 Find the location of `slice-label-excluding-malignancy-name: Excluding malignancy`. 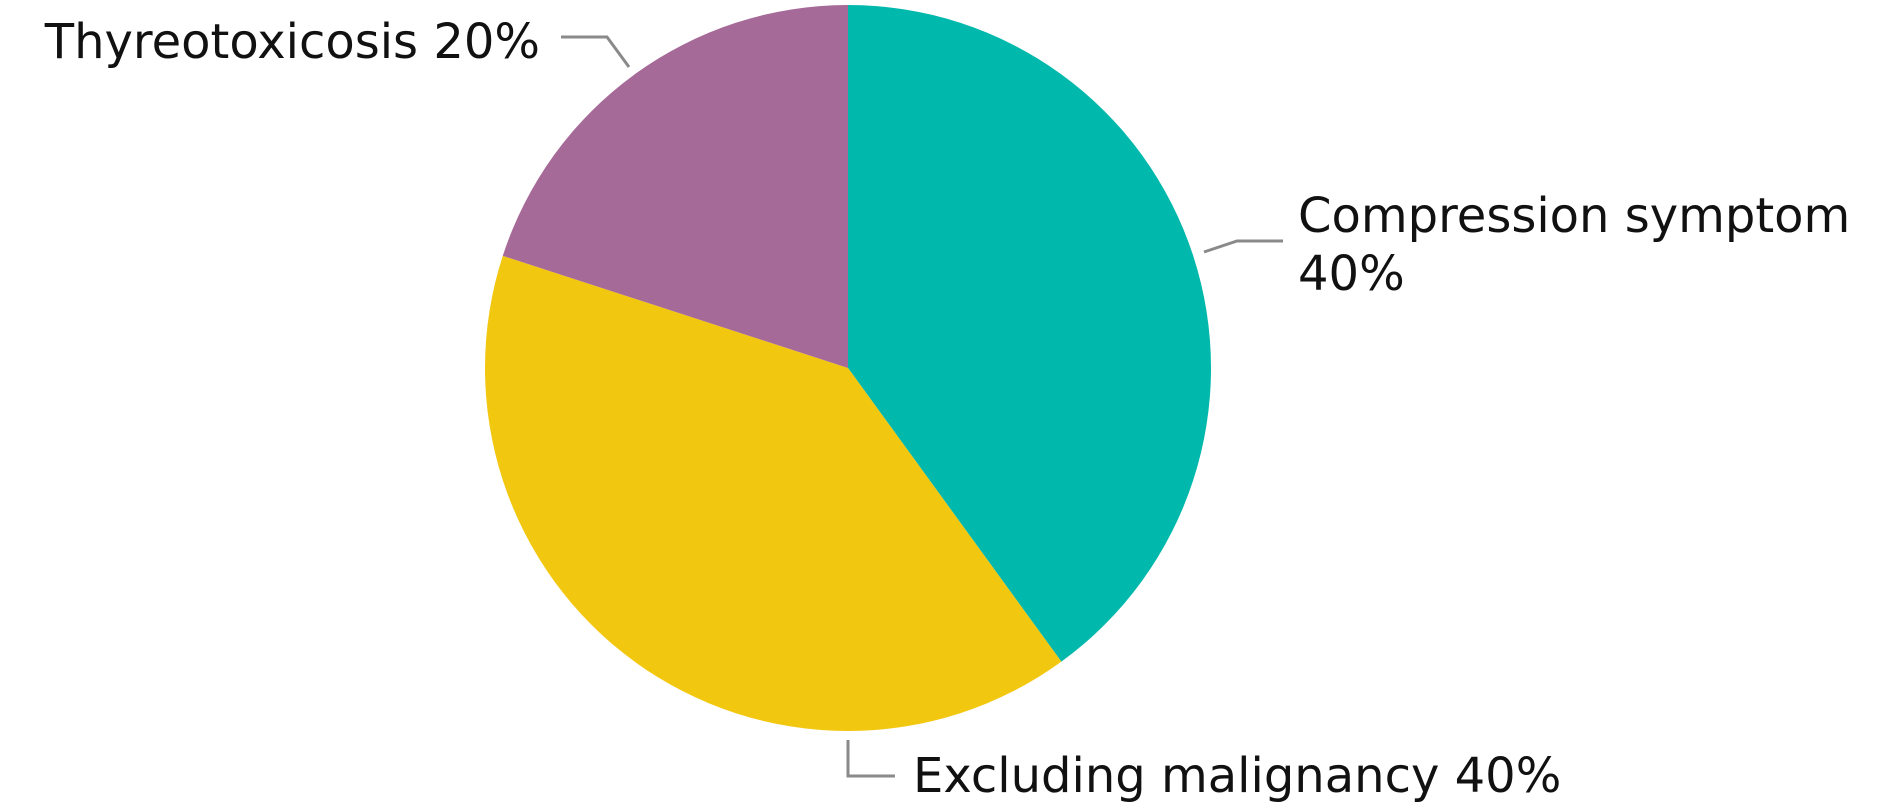

slice-label-excluding-malignancy-name: Excluding malignancy is located at coordinates (1184, 776).